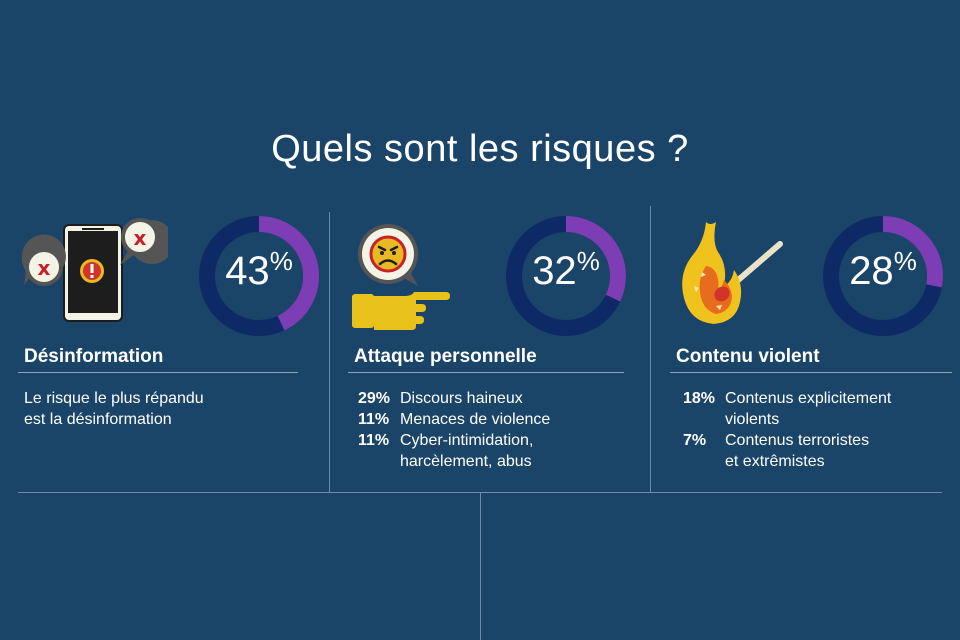 This screenshot has width=960, height=640. What do you see at coordinates (247, 271) in the screenshot?
I see `percent-value: 43` at bounding box center [247, 271].